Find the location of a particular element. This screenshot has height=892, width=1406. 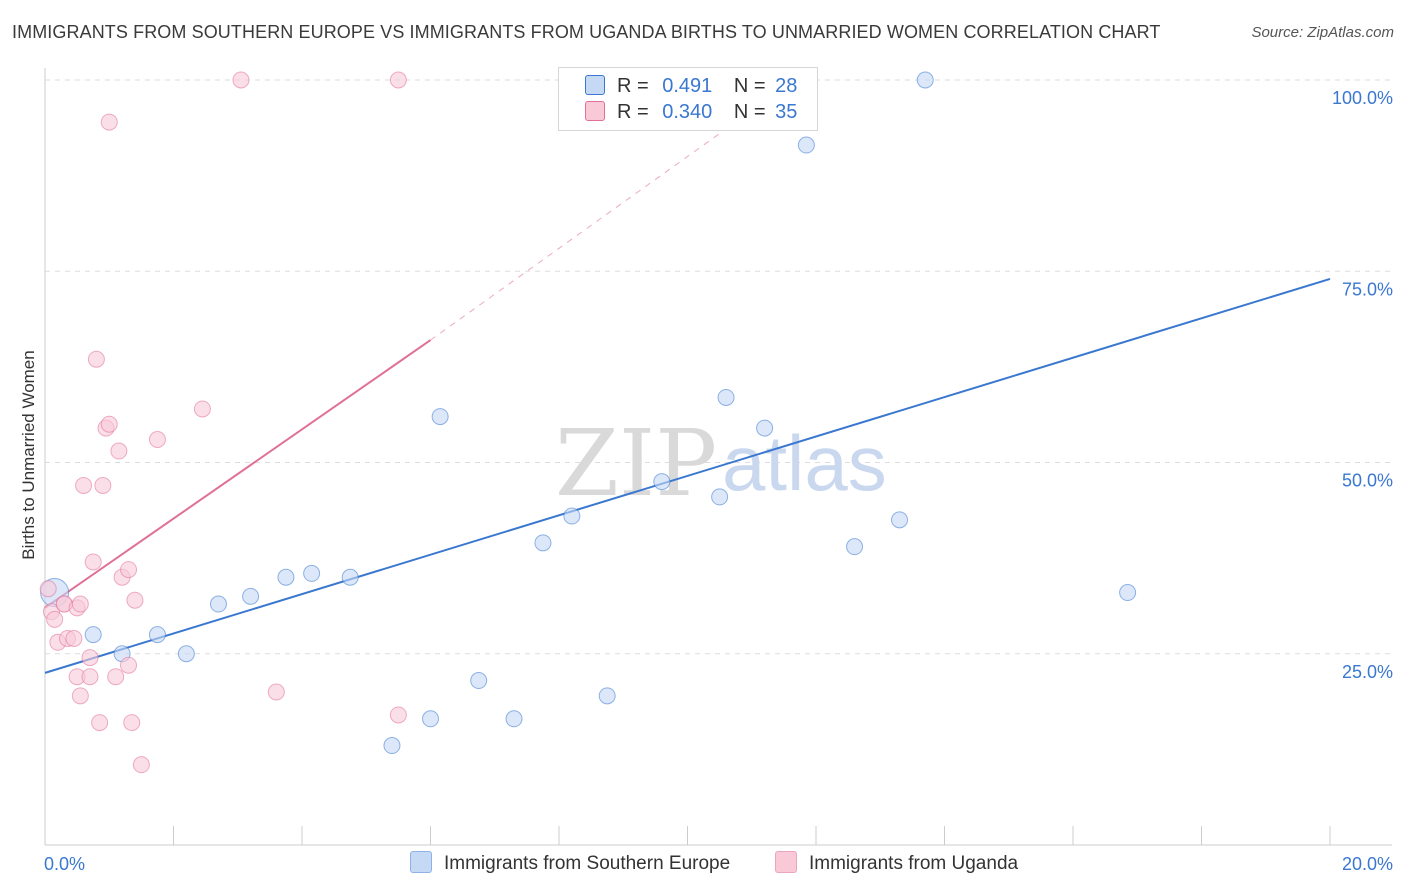

bottom-legend-swatch-blue is located at coordinates (421, 862).